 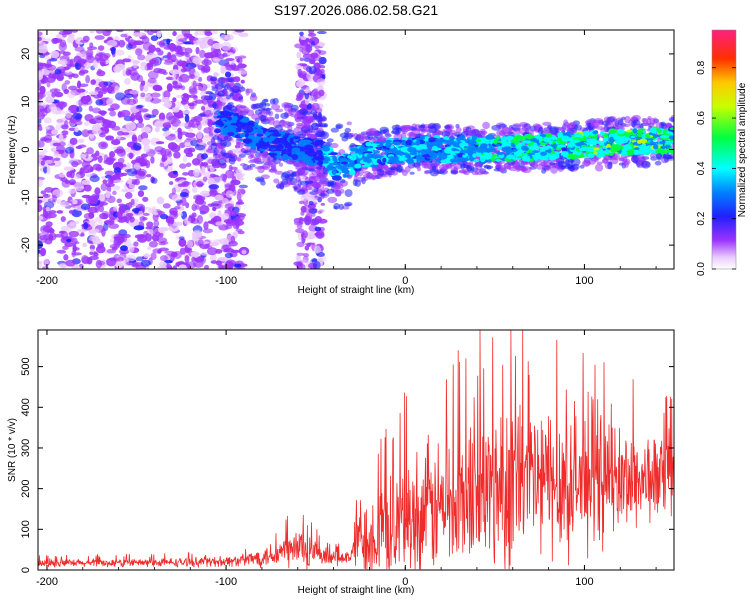 What do you see at coordinates (26, 366) in the screenshot?
I see `y-tick-label: 500` at bounding box center [26, 366].